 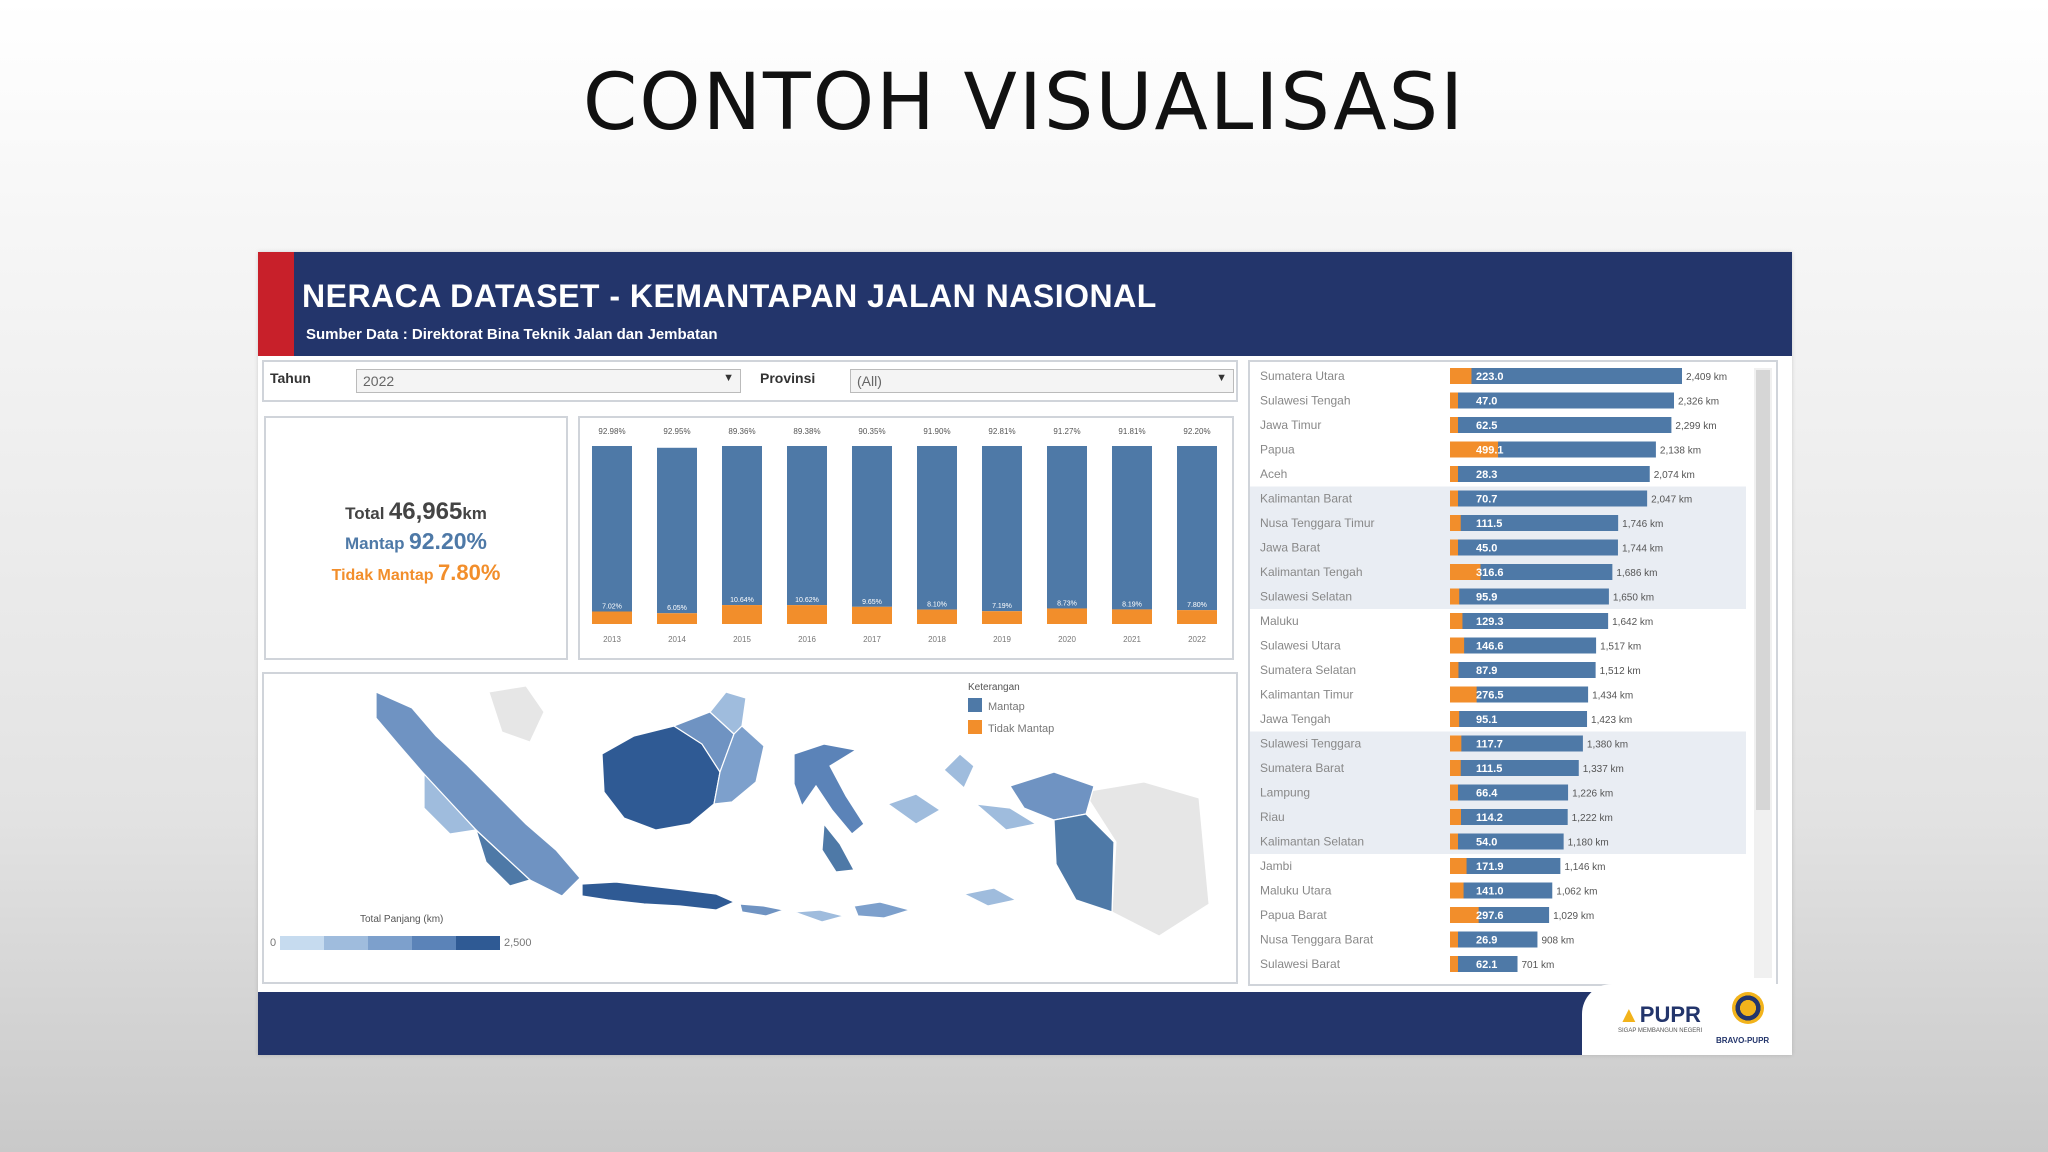 I want to click on bar-value-label: 297.6, so click(x=1490, y=916).